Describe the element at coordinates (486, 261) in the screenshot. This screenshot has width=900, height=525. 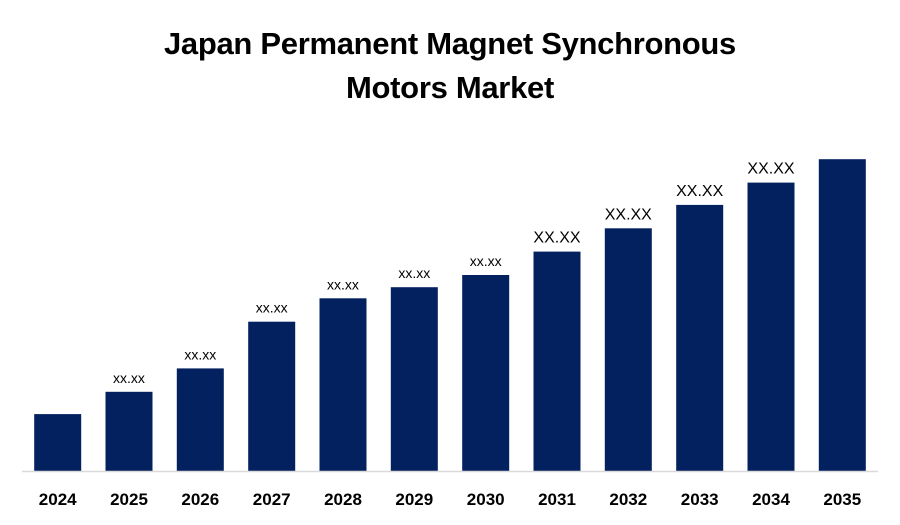
I see `data-label-2030: xx.xx` at that location.